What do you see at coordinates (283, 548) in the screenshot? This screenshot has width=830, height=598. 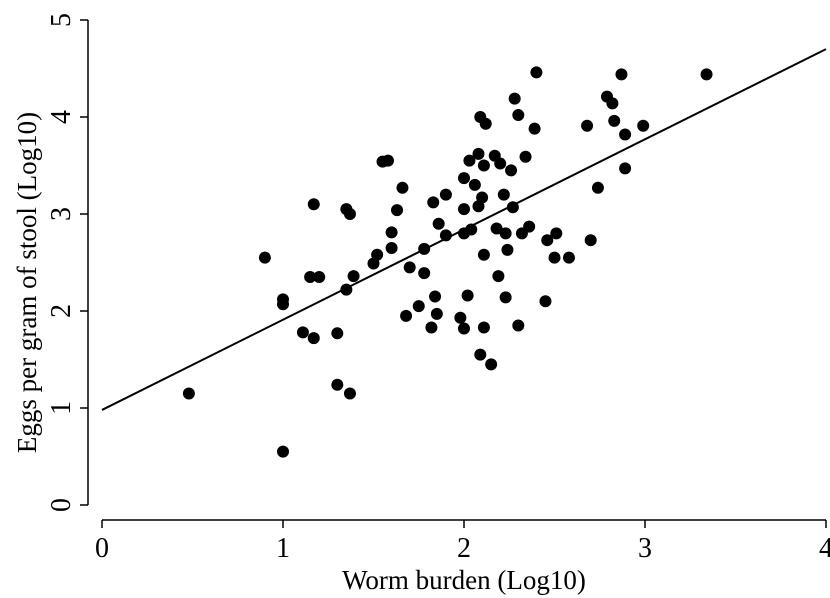 I see `x-tick-label: 1` at bounding box center [283, 548].